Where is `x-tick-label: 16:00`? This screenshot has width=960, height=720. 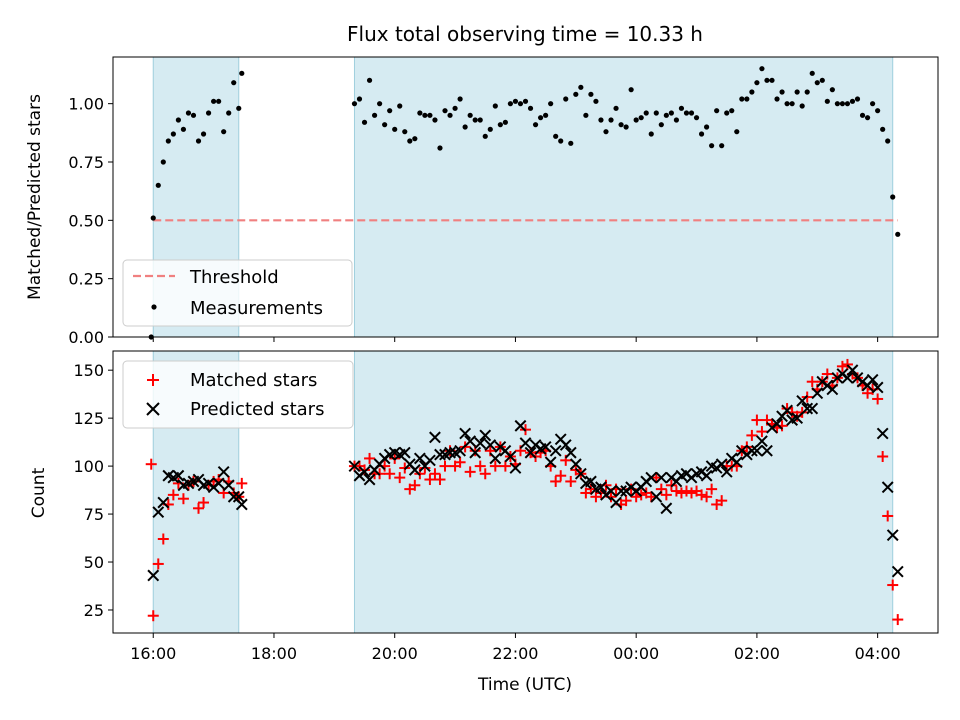 x-tick-label: 16:00 is located at coordinates (153, 653).